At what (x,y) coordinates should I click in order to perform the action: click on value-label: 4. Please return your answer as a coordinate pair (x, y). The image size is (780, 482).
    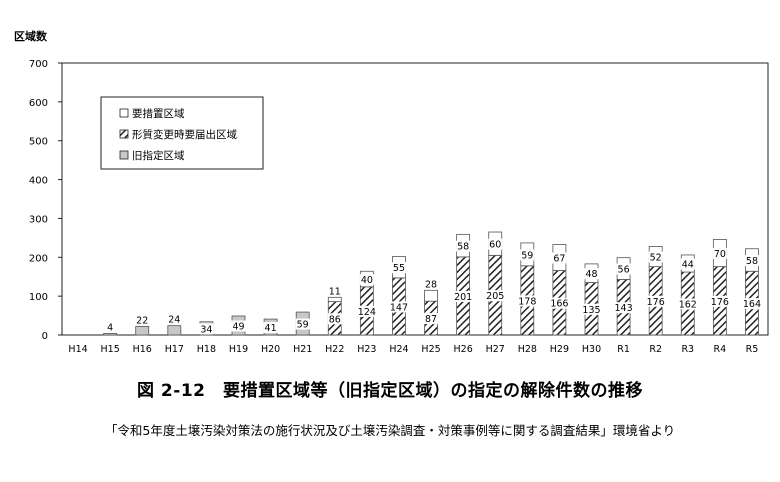
    Looking at the image, I should click on (110, 327).